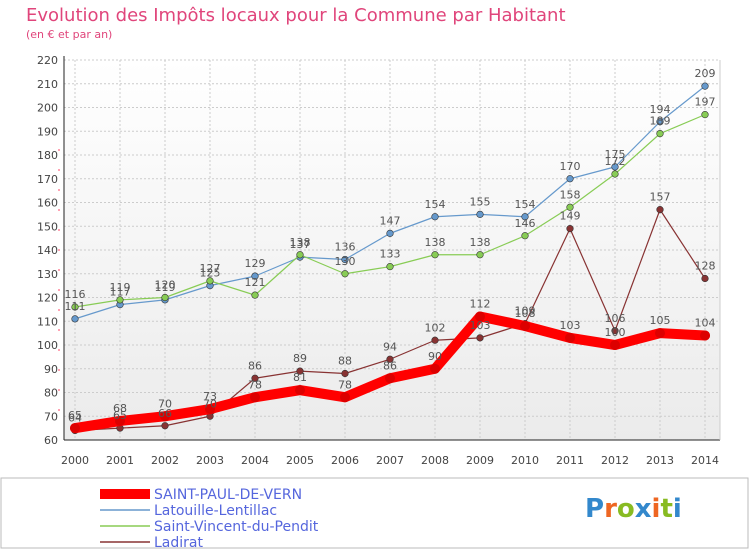 The image size is (750, 550). Describe the element at coordinates (435, 327) in the screenshot. I see `data-label: 102` at that location.